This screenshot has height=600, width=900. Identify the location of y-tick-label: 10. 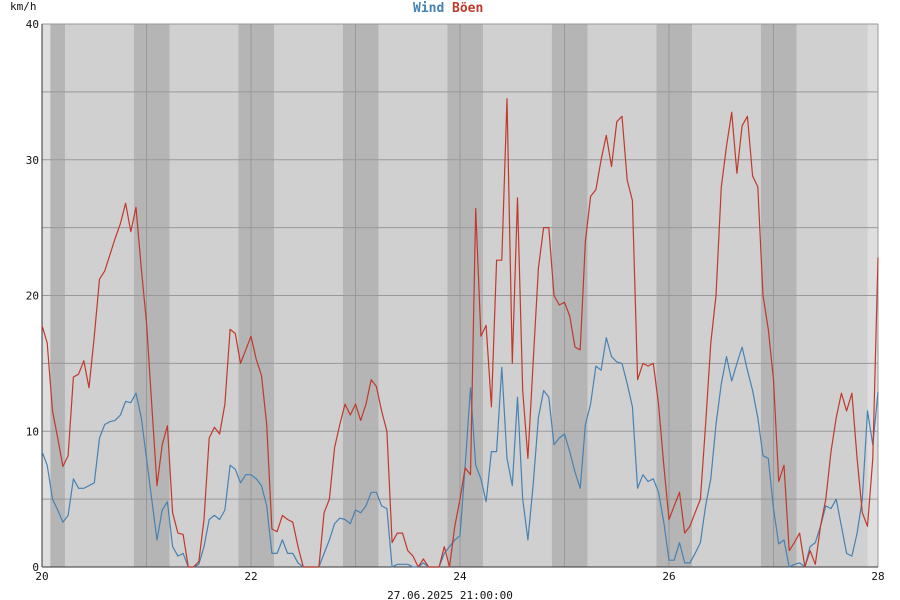
(32, 431).